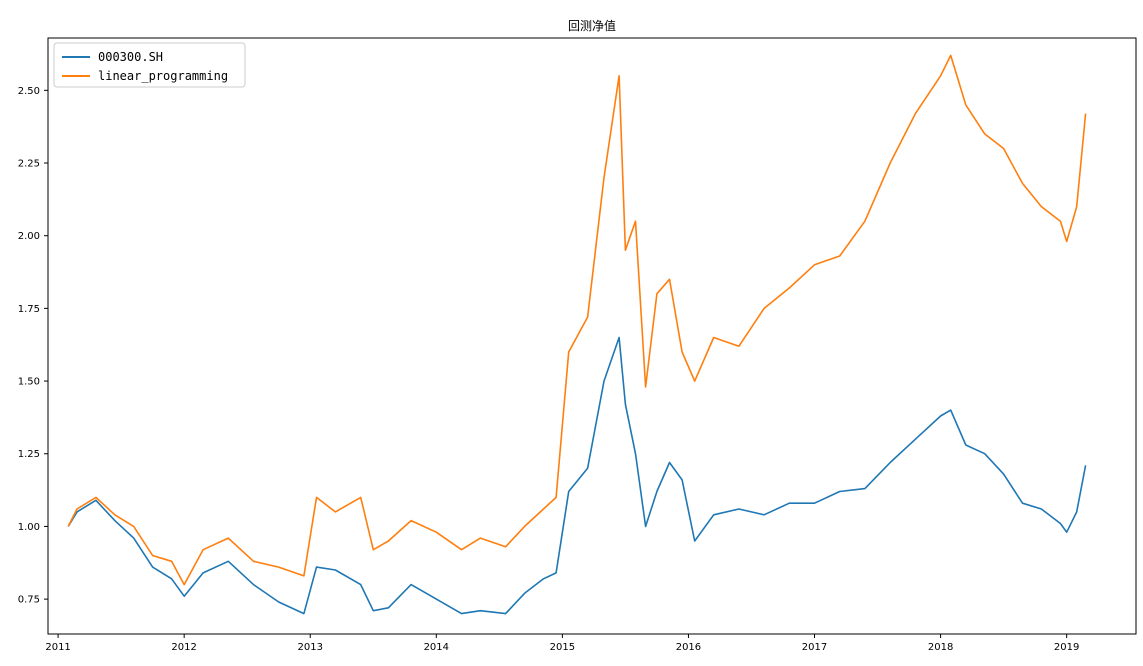 The image size is (1143, 666). I want to click on y-tick-label: 2.25, so click(29, 164).